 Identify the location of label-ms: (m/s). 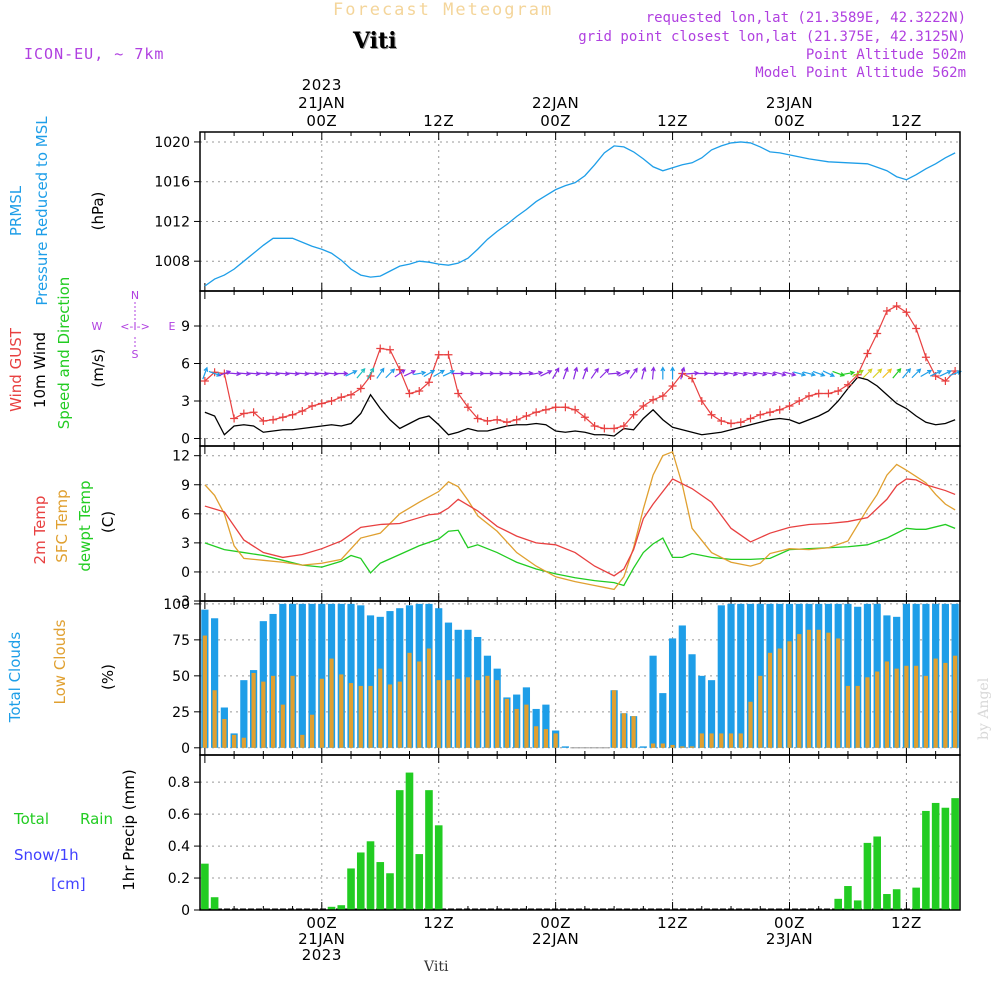
(98, 367).